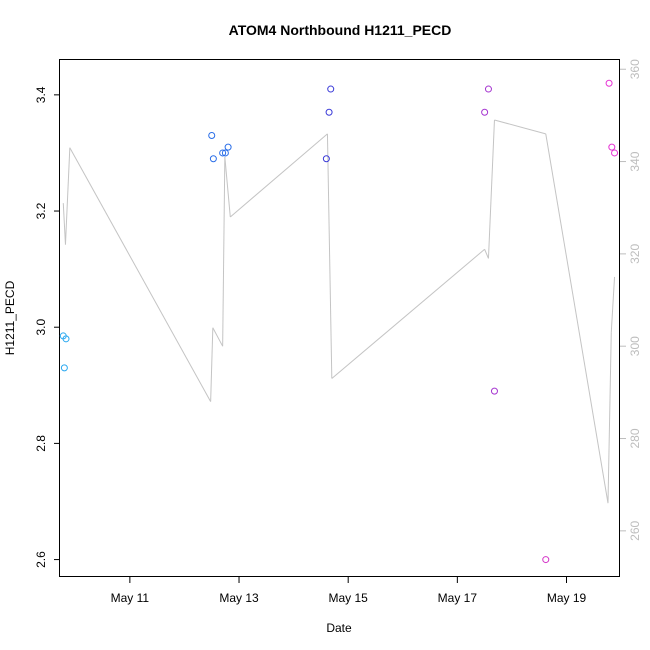 This screenshot has width=650, height=650. Describe the element at coordinates (41, 210) in the screenshot. I see `y-tick-label: 3.2` at that location.